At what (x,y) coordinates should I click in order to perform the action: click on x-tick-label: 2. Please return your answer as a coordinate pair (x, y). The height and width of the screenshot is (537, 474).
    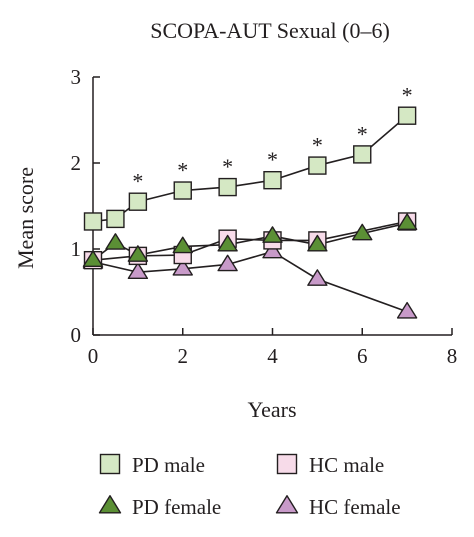
    Looking at the image, I should click on (183, 356).